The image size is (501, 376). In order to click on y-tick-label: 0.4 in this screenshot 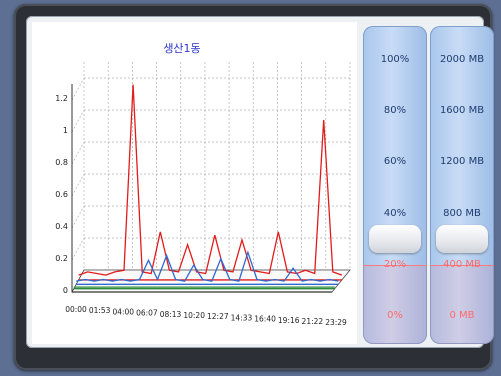, I will do `click(61, 226)`.